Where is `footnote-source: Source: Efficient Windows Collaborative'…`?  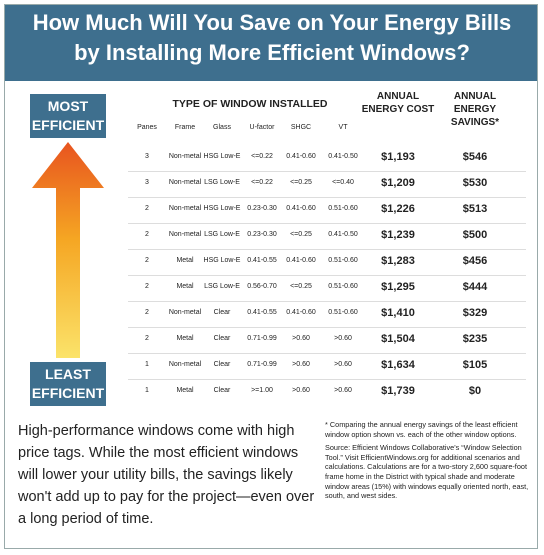 footnote-source: Source: Efficient Windows Collaborative'… is located at coordinates (427, 472).